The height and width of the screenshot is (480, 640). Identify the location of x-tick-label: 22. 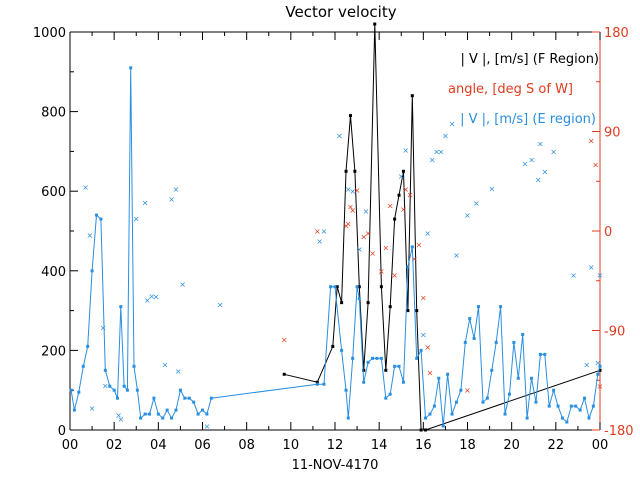
(556, 445).